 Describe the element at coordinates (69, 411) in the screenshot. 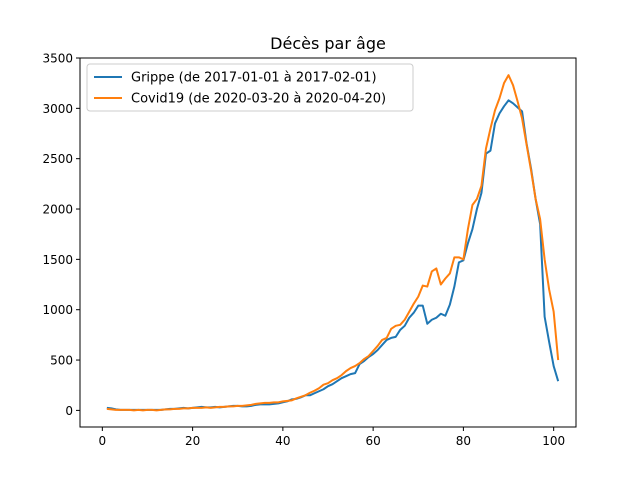

I see `y-tick-label: 0` at that location.